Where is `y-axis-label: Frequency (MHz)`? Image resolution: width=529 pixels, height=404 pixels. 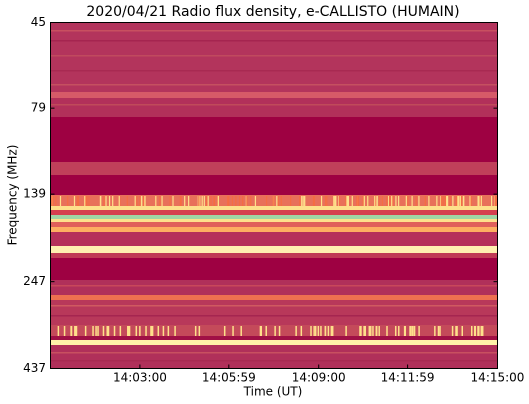
y-axis-label: Frequency (MHz) is located at coordinates (13, 195).